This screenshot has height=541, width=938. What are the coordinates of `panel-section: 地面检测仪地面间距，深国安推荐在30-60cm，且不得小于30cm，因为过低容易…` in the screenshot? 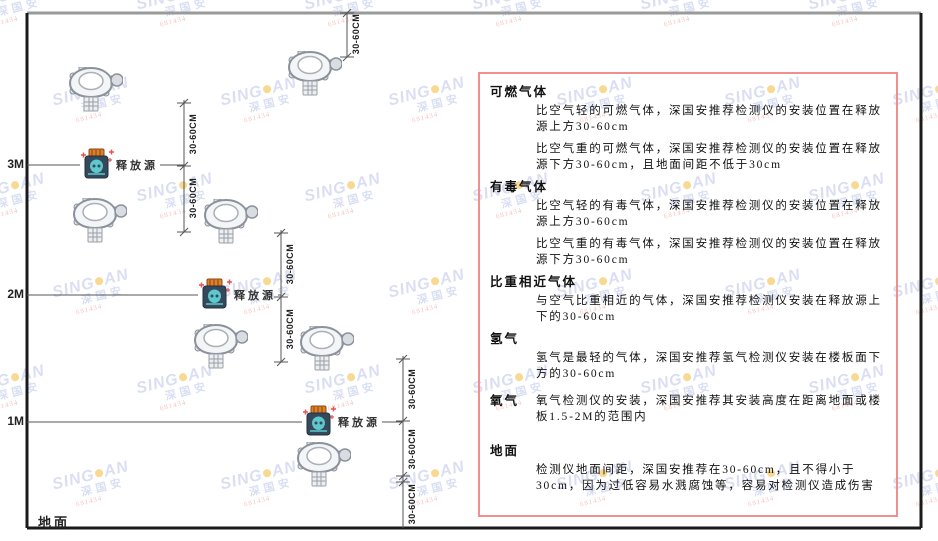 It's located at (687, 468).